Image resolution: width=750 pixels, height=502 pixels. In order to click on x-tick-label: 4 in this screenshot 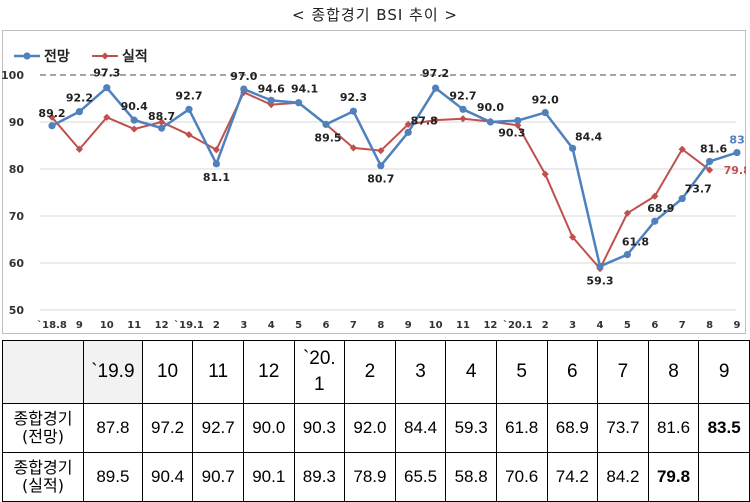, I will do `click(600, 325)`.